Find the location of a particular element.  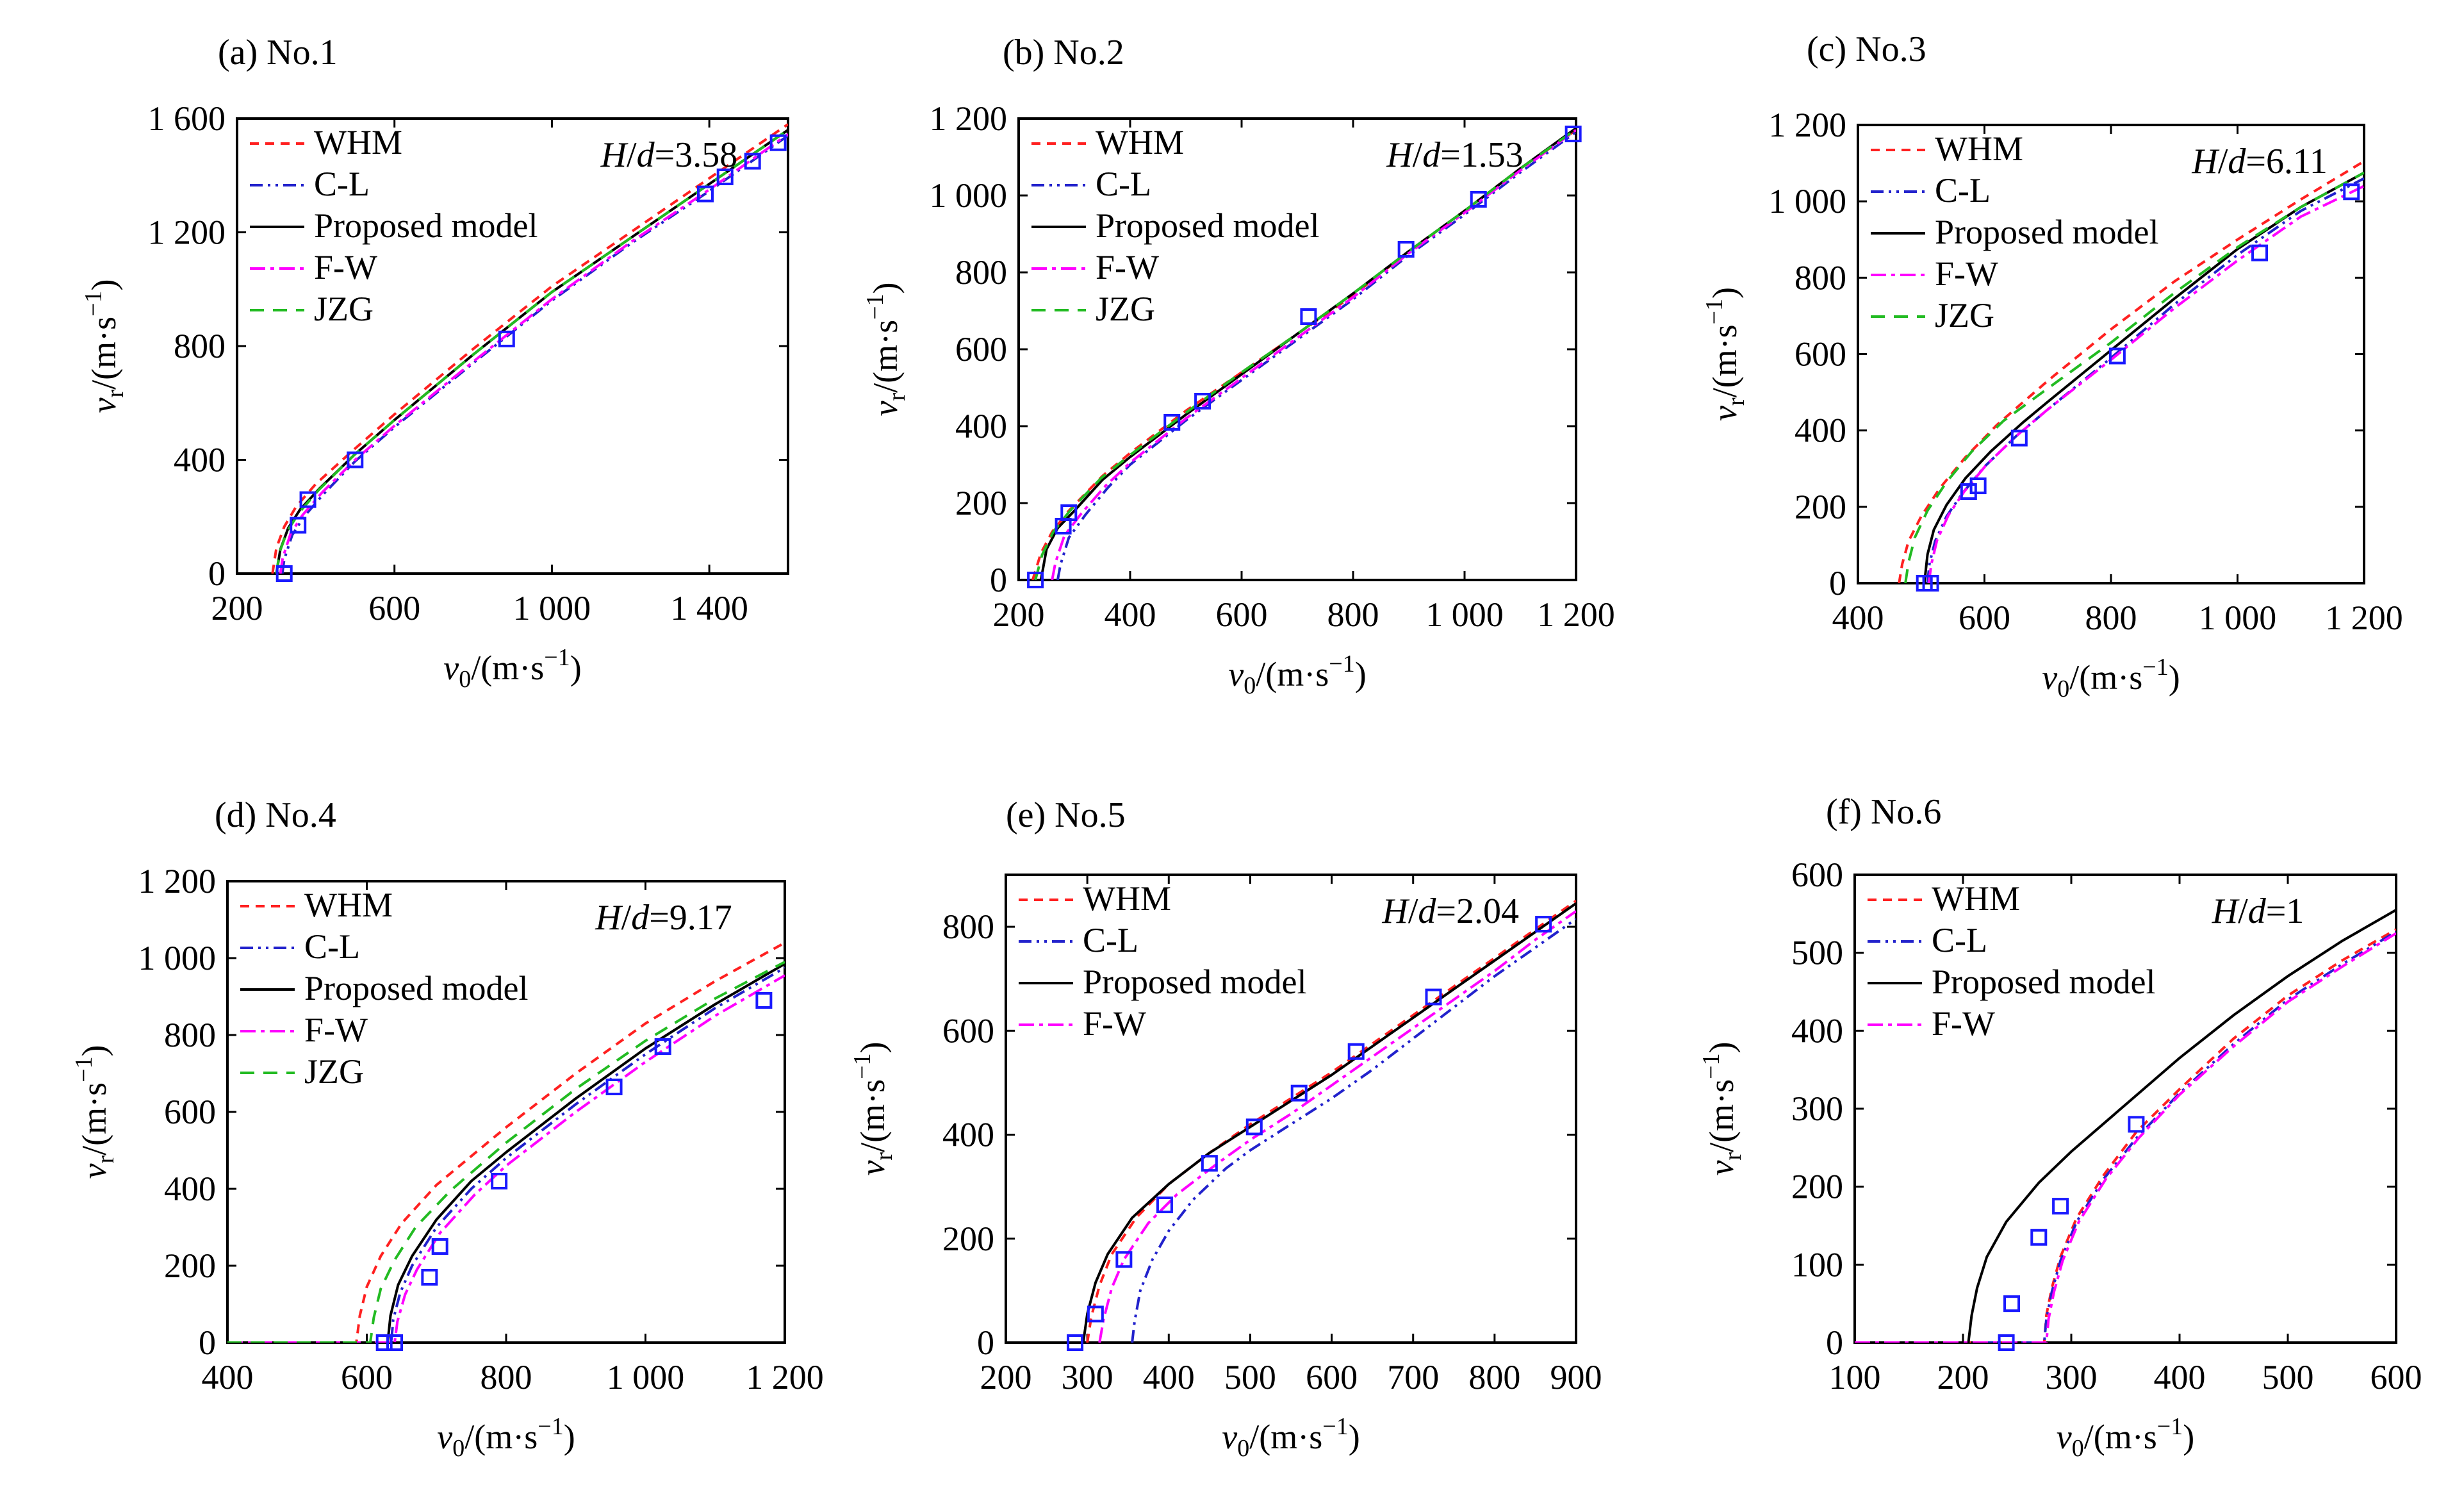

x-tick-label: 500 is located at coordinates (2288, 1377).